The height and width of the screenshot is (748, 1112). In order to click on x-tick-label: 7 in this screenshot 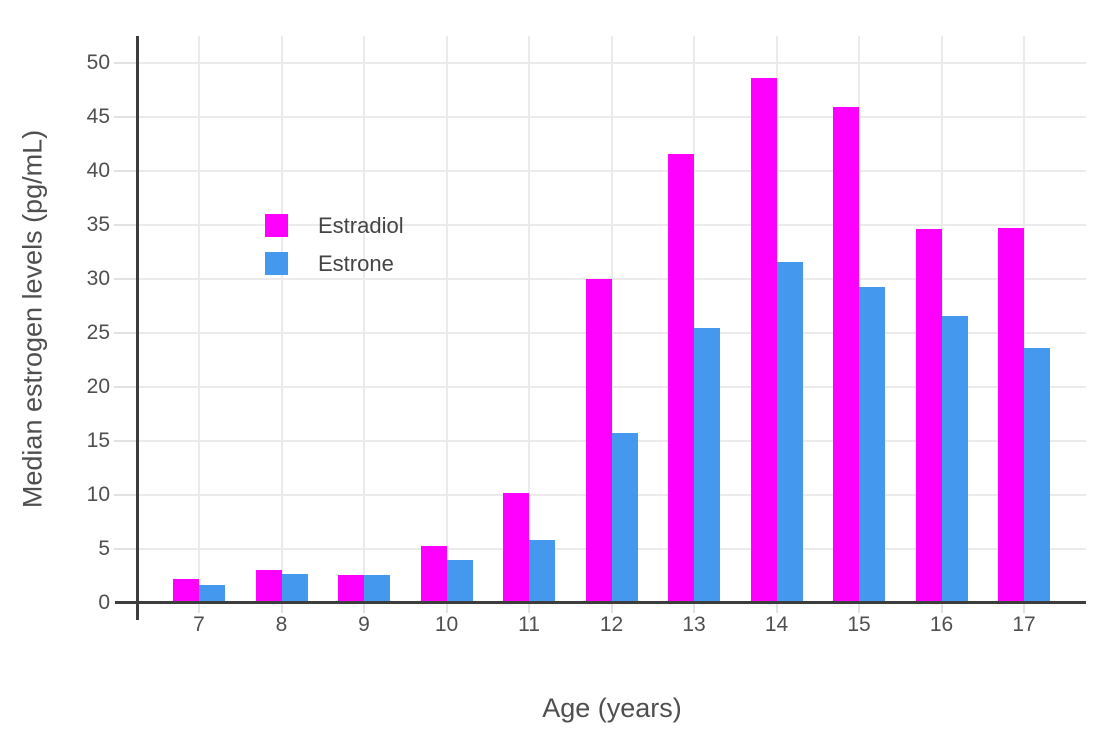, I will do `click(199, 624)`.